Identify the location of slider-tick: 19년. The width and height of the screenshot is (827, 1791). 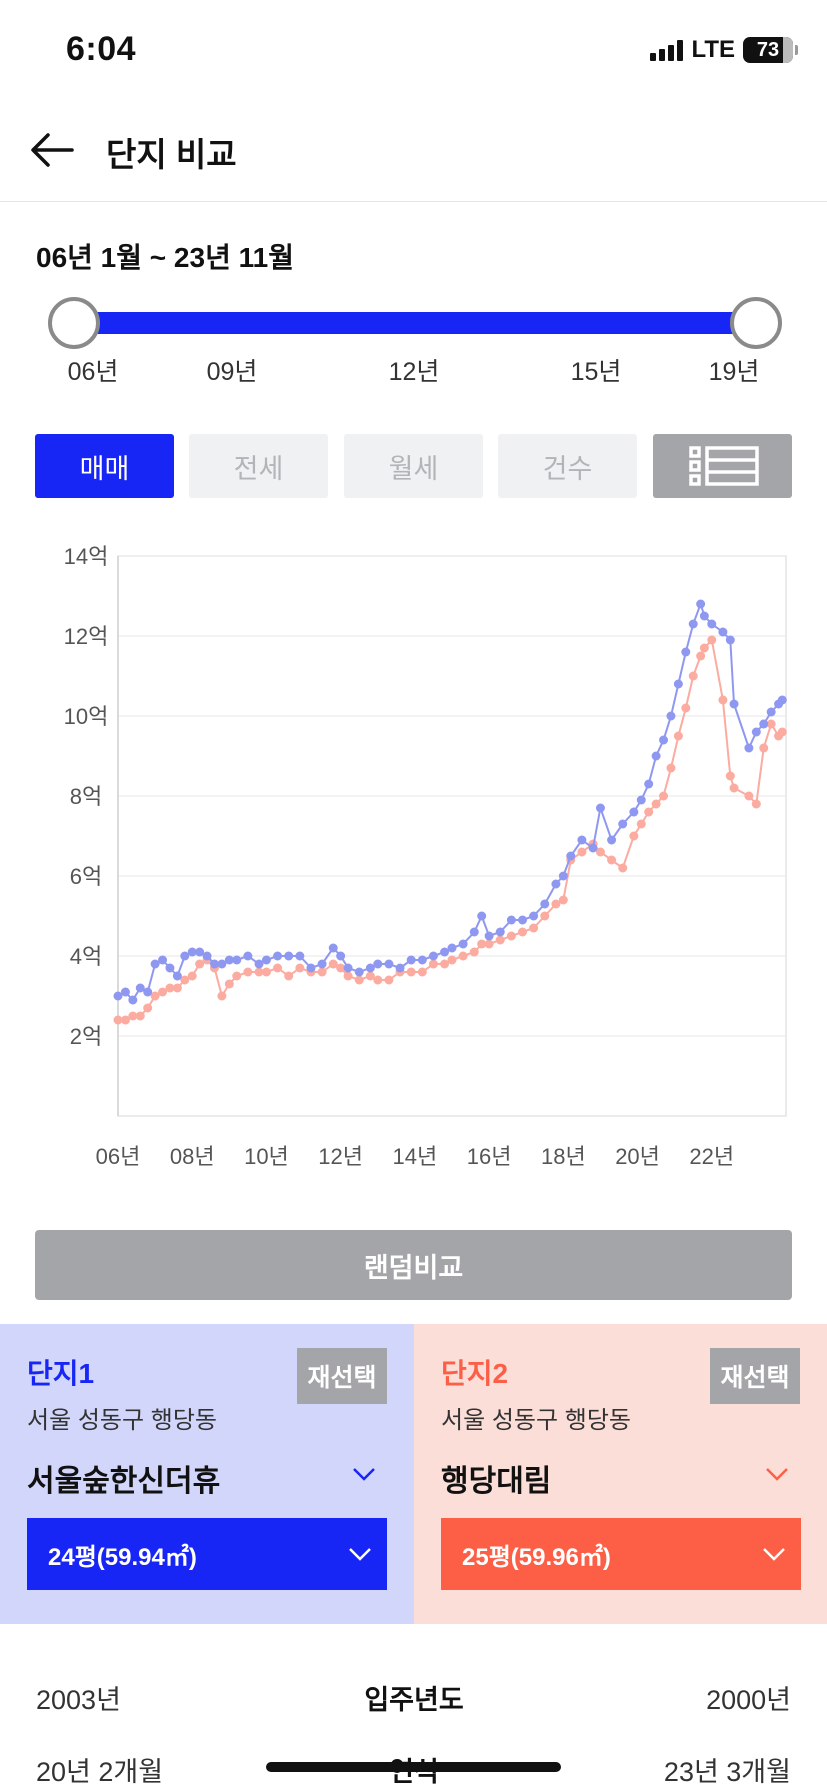
(734, 372).